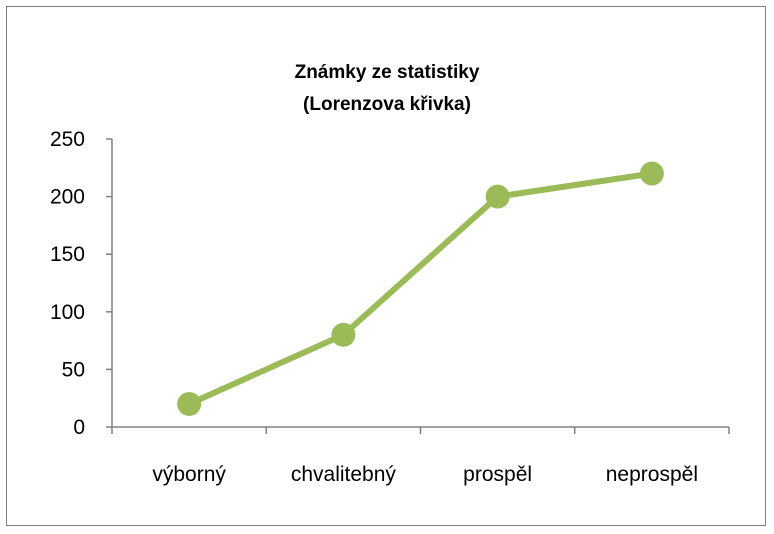  Describe the element at coordinates (387, 72) in the screenshot. I see `chart-title: Známky ze statistiky` at that location.